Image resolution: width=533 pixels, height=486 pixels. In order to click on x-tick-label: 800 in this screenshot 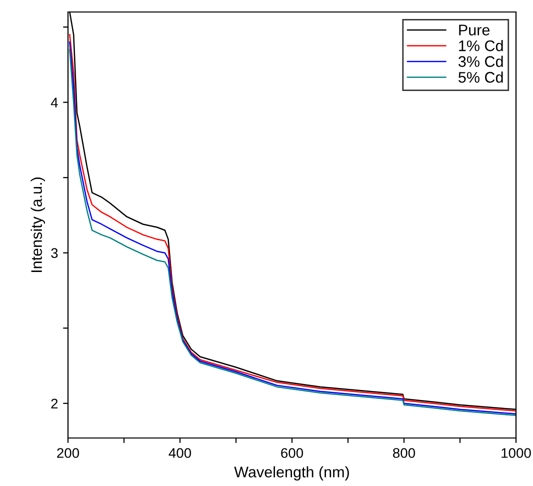, I will do `click(404, 453)`.